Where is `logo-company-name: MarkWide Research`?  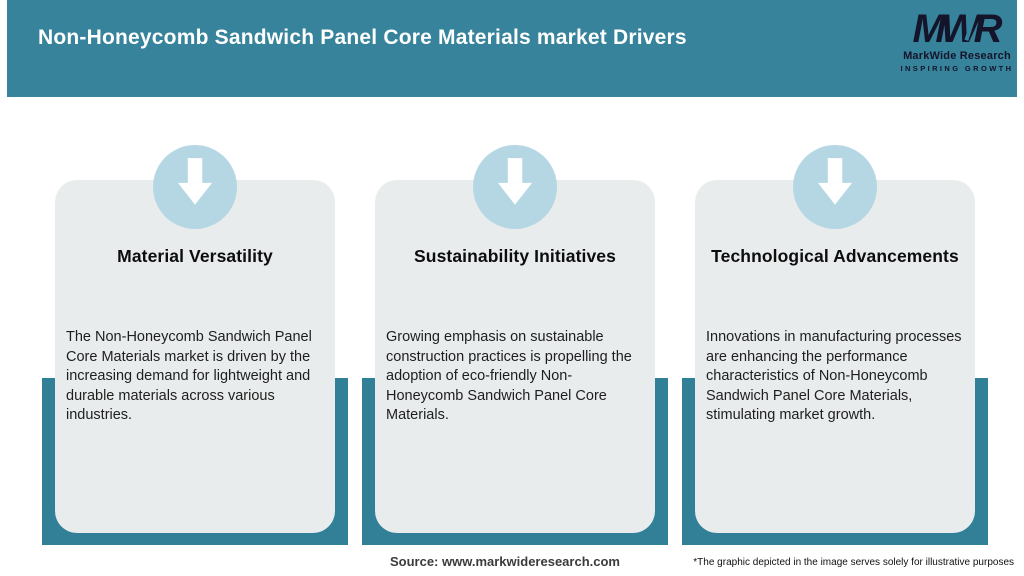
logo-company-name: MarkWide Research is located at coordinates (957, 56).